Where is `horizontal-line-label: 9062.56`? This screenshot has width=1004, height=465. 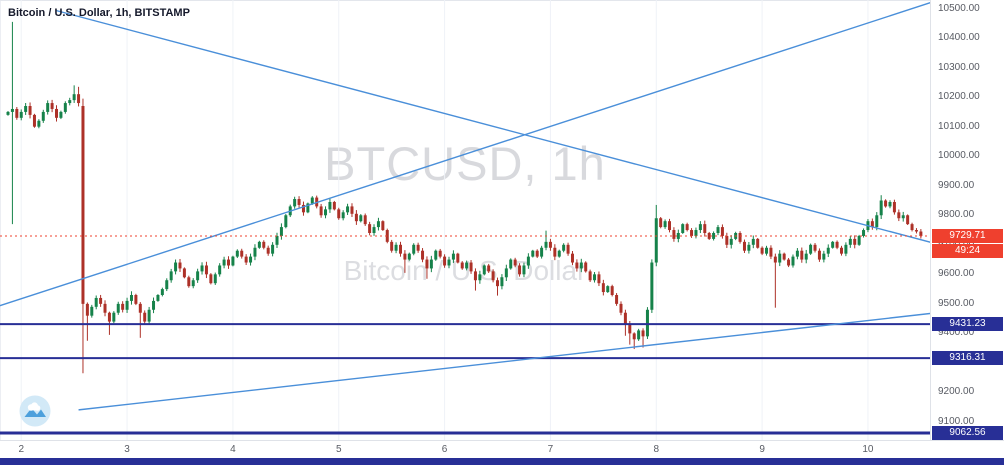 horizontal-line-label: 9062.56 is located at coordinates (967, 433).